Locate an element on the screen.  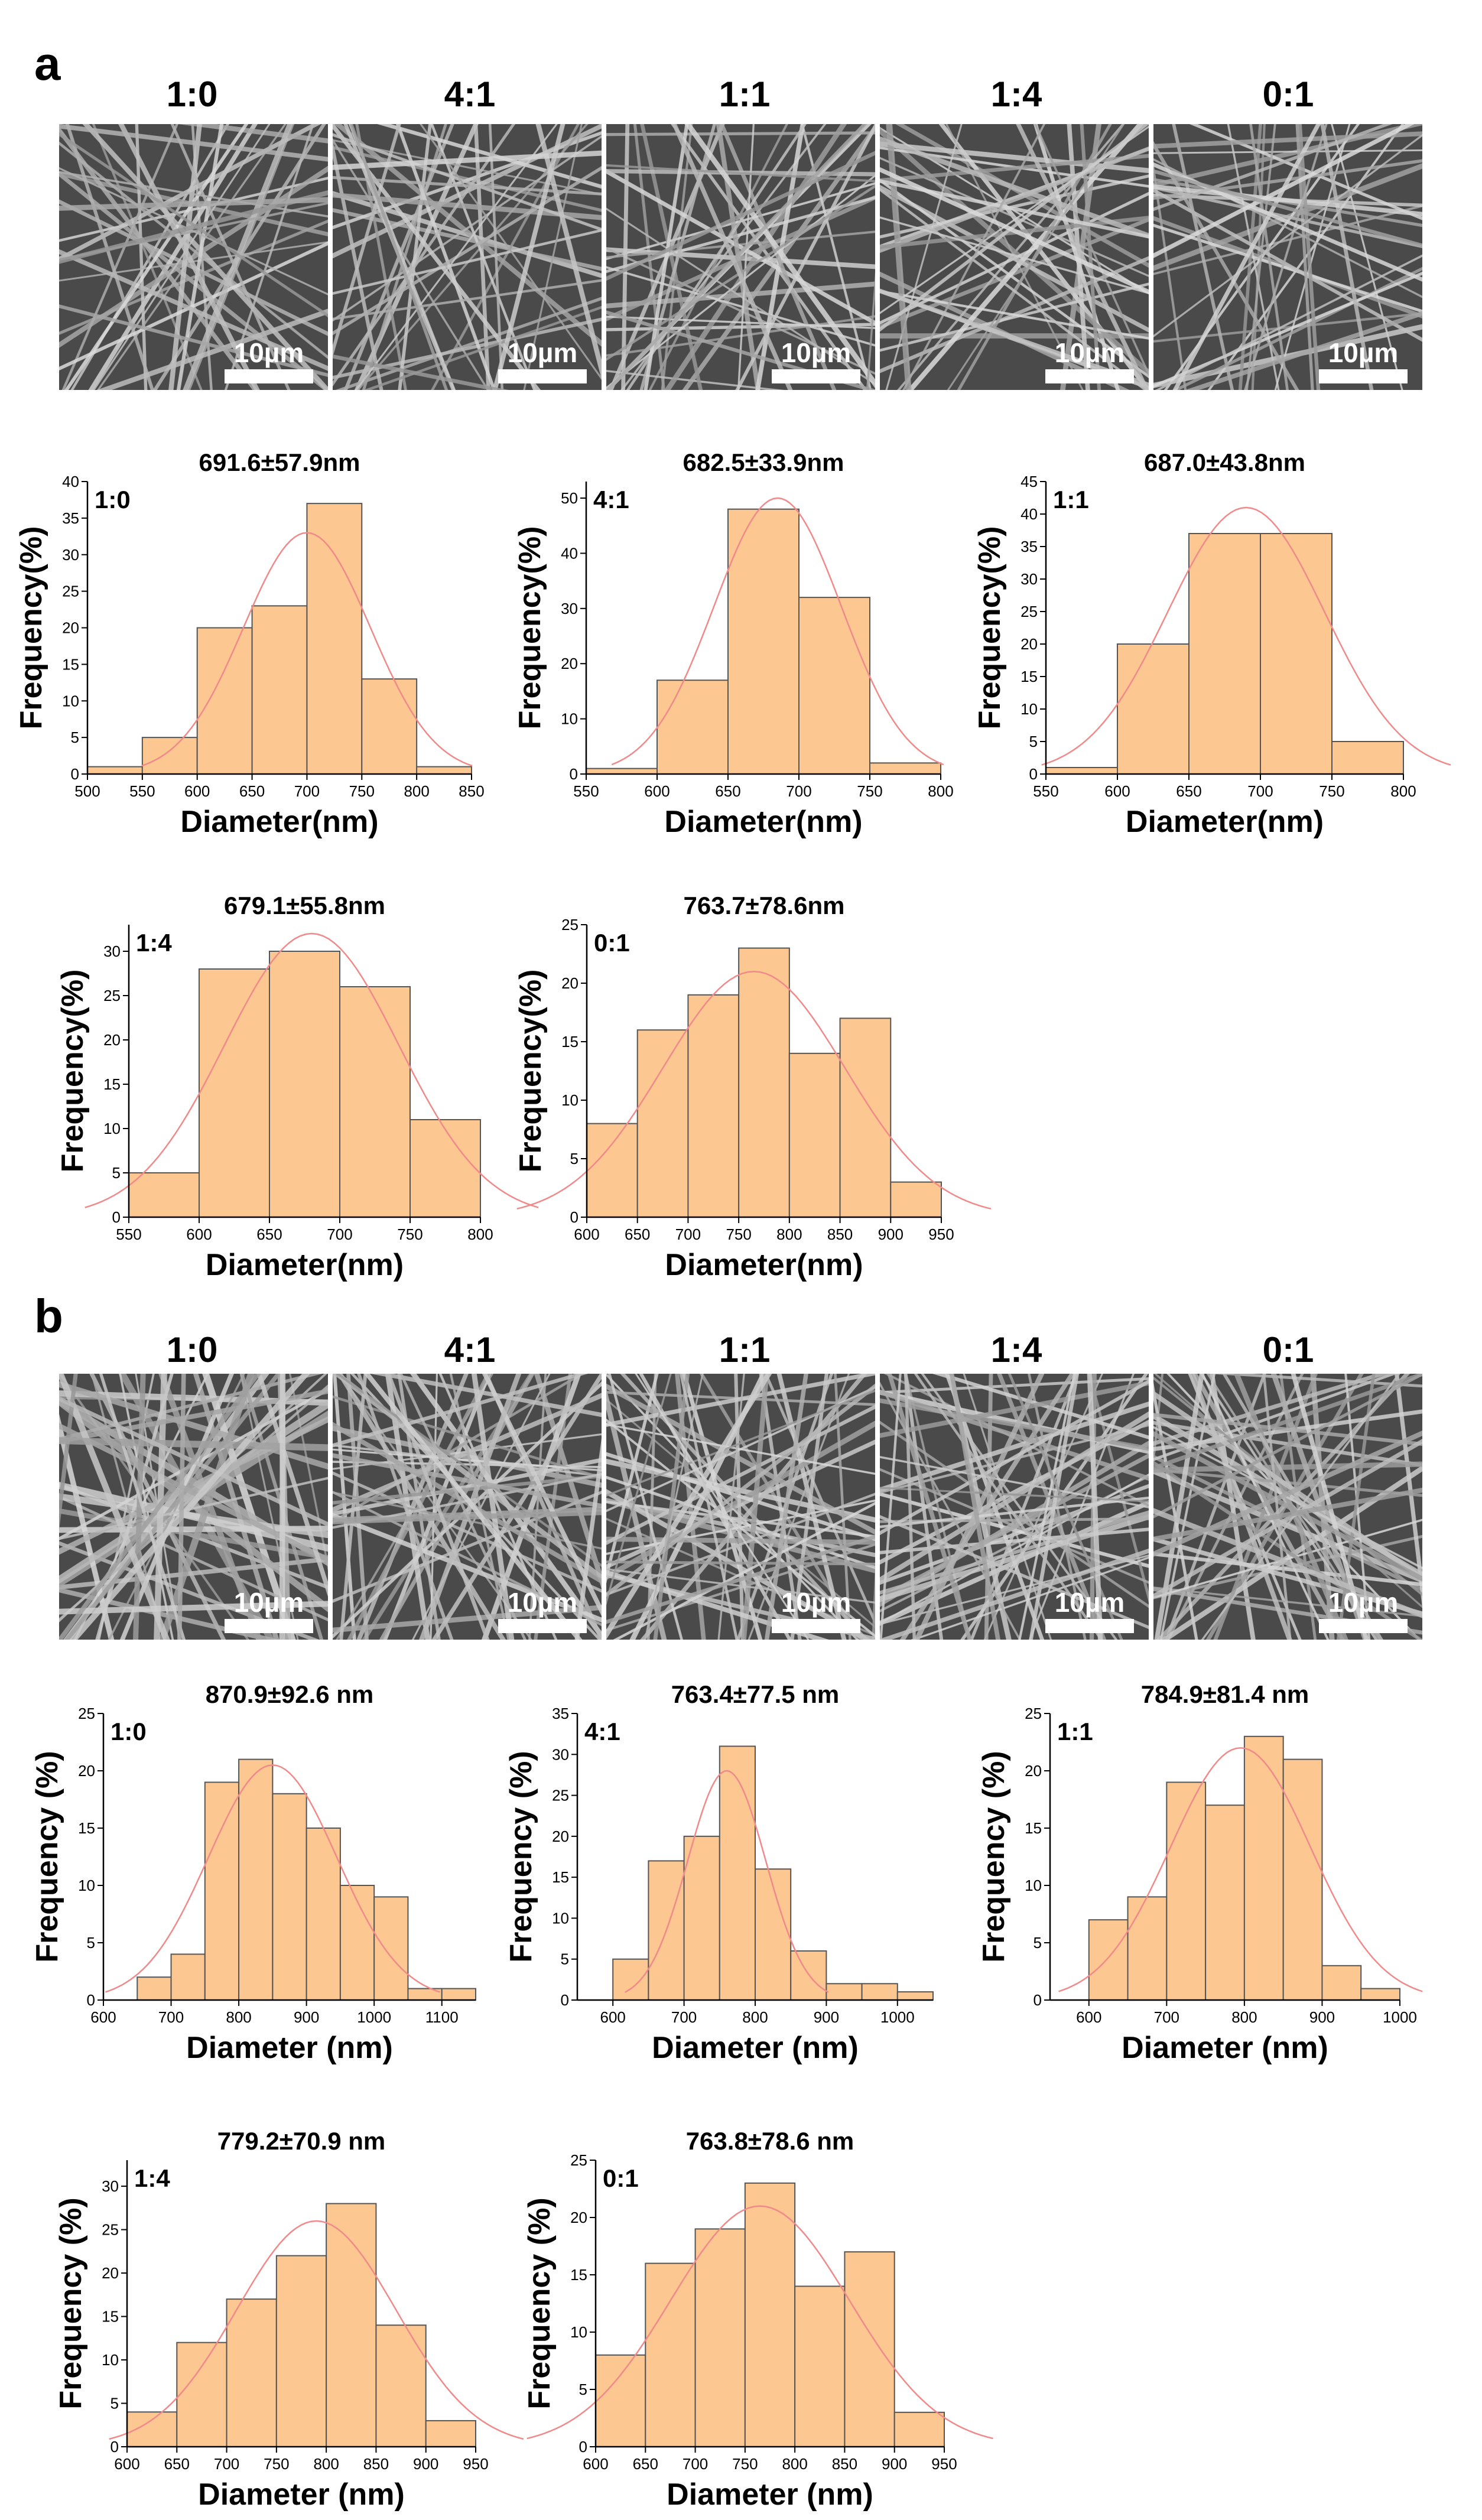
ratio-label: 1:1 is located at coordinates (745, 1350).